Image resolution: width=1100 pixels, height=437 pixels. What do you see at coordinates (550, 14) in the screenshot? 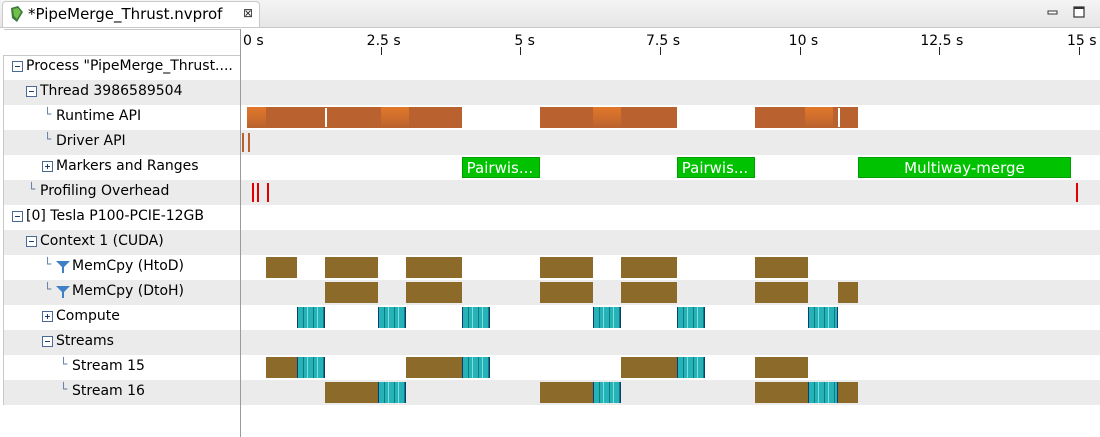
I see `editor-tab-bar: *PipeMerge_Thrust.nvprof ⊠` at bounding box center [550, 14].